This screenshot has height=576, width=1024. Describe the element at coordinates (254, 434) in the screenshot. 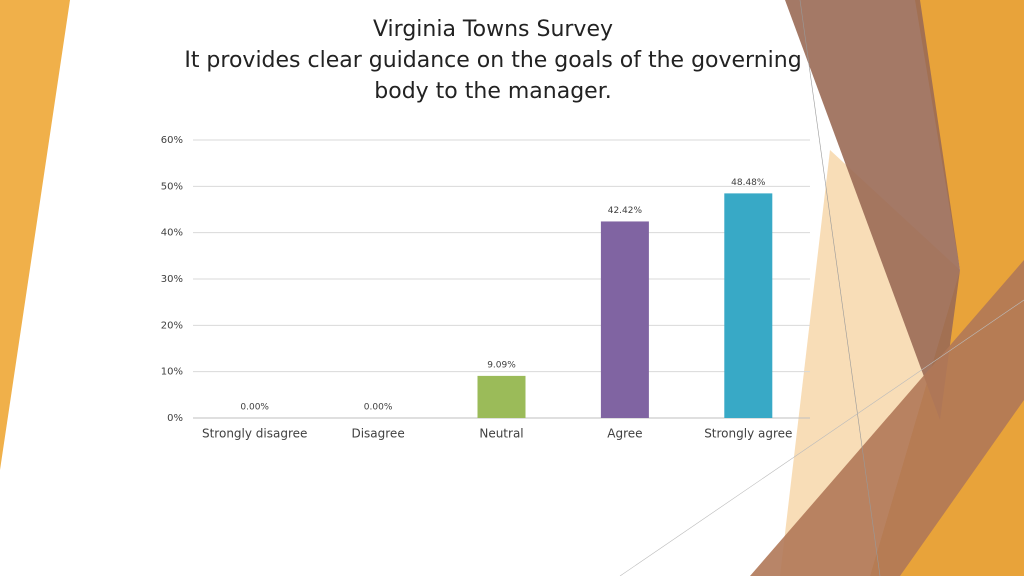

I see `x-tick-label: Strongly disagree` at that location.